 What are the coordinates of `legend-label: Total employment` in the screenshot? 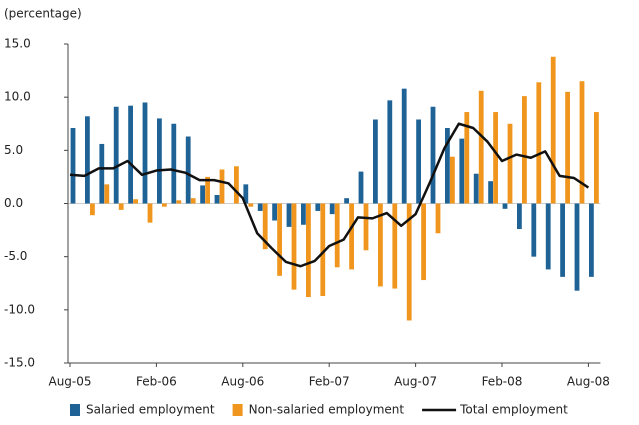 It's located at (513, 410).